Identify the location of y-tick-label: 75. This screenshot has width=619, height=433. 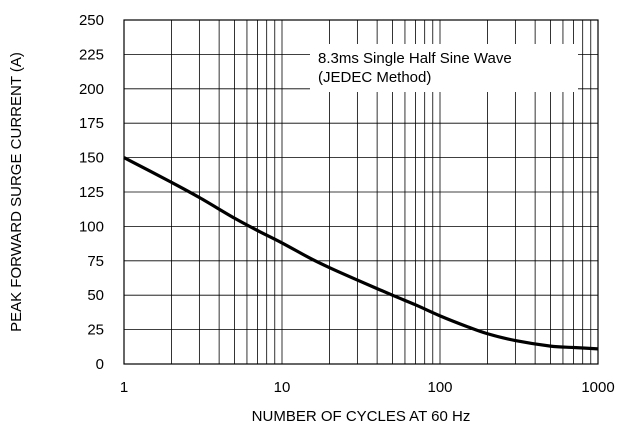
(95, 261).